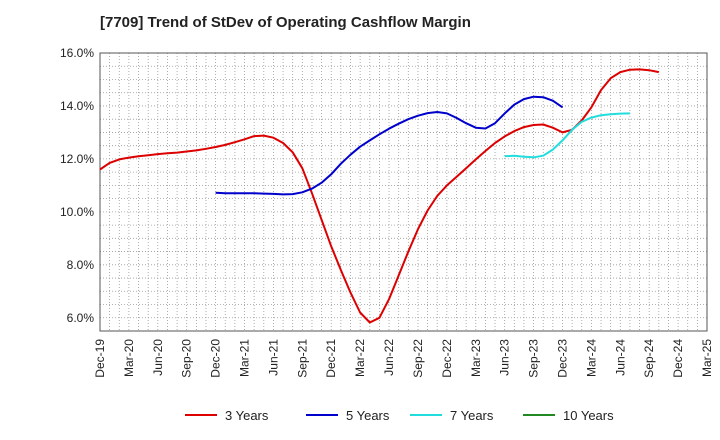  Describe the element at coordinates (418, 358) in the screenshot. I see `x-tick-label: Sep-22` at that location.